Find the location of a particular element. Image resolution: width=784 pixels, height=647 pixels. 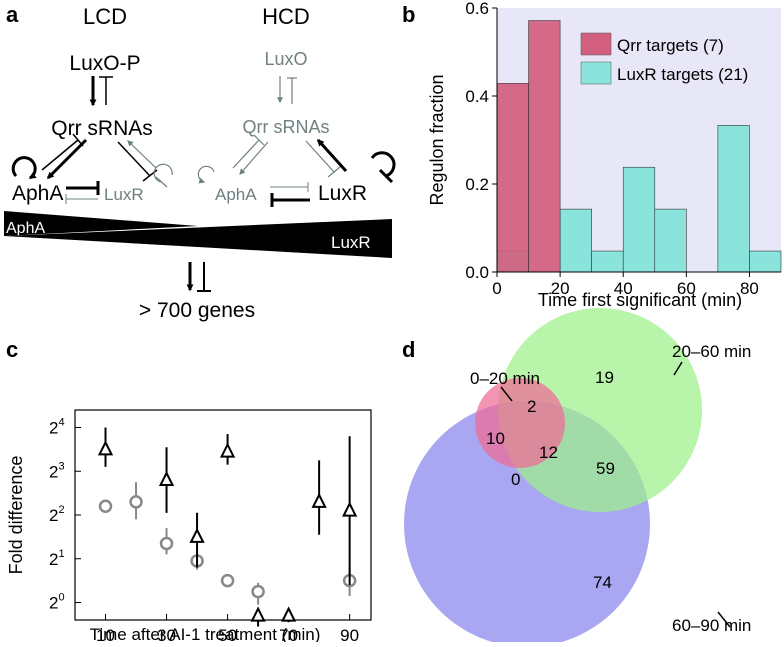

venn-count-20-60-and-60-90: 59 is located at coordinates (605, 468).